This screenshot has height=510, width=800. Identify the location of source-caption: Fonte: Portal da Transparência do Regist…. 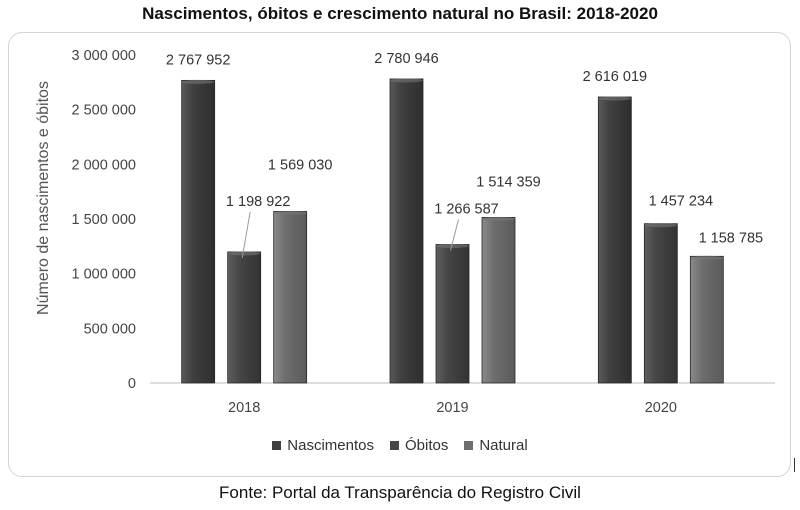
(400, 492).